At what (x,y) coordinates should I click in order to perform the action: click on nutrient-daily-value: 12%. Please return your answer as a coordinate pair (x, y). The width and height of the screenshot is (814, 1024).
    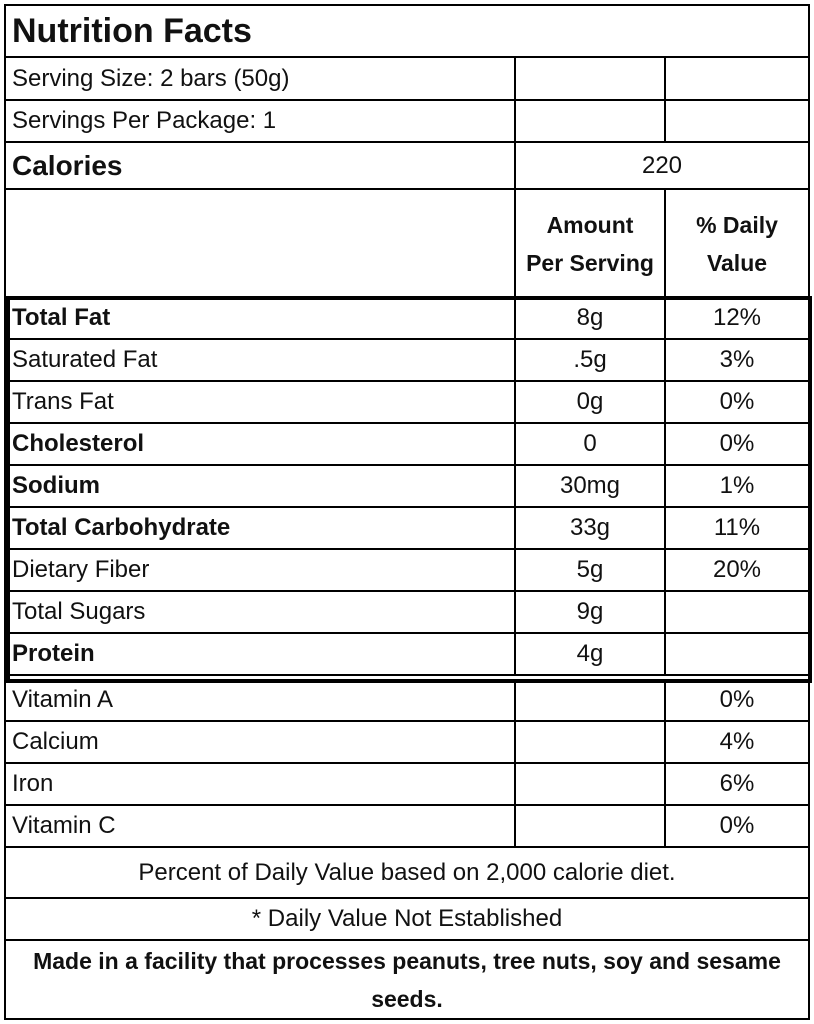
    Looking at the image, I should click on (736, 318).